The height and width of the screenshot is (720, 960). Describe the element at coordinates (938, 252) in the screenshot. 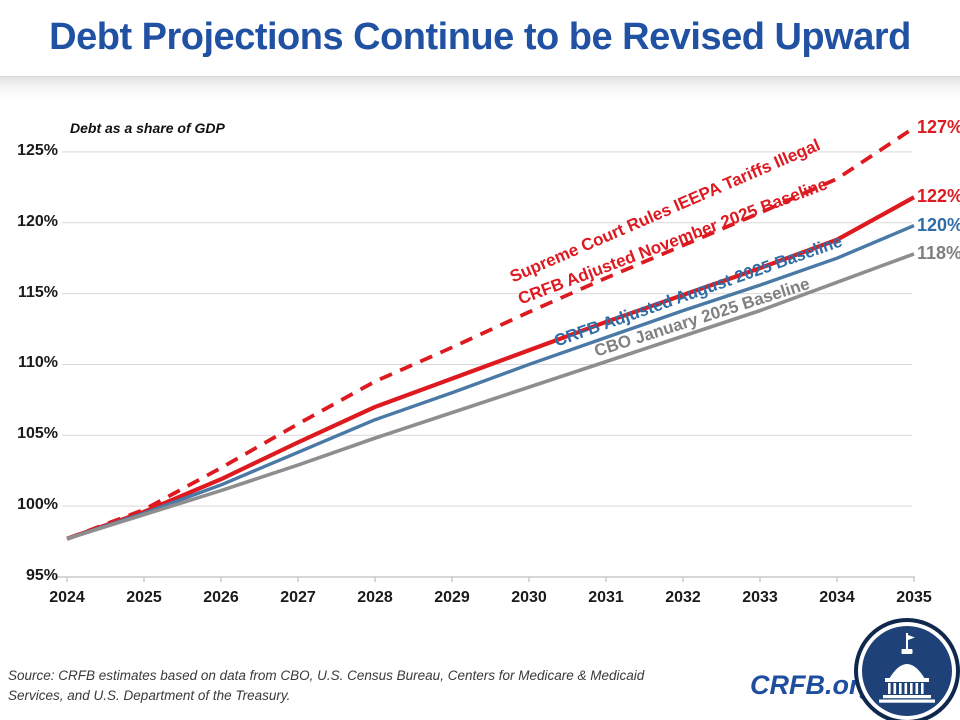

I see `end-label-3: 118%` at that location.